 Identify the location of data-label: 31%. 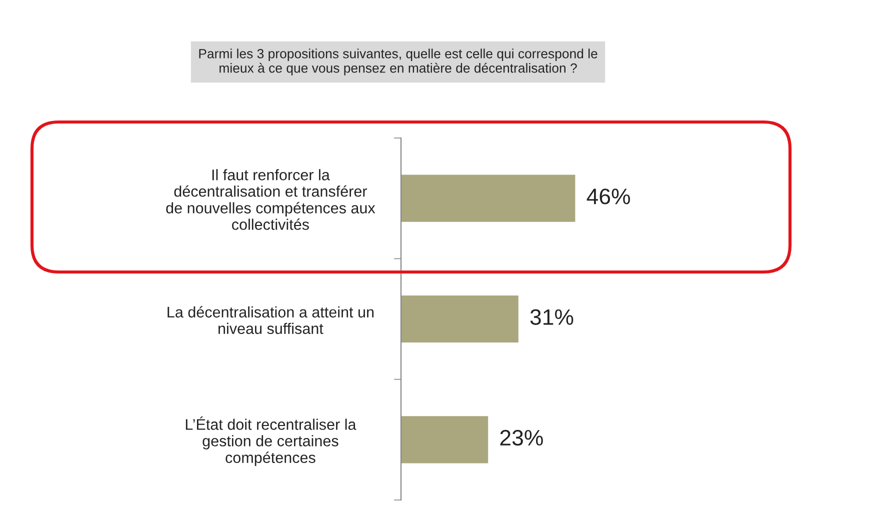
(552, 317).